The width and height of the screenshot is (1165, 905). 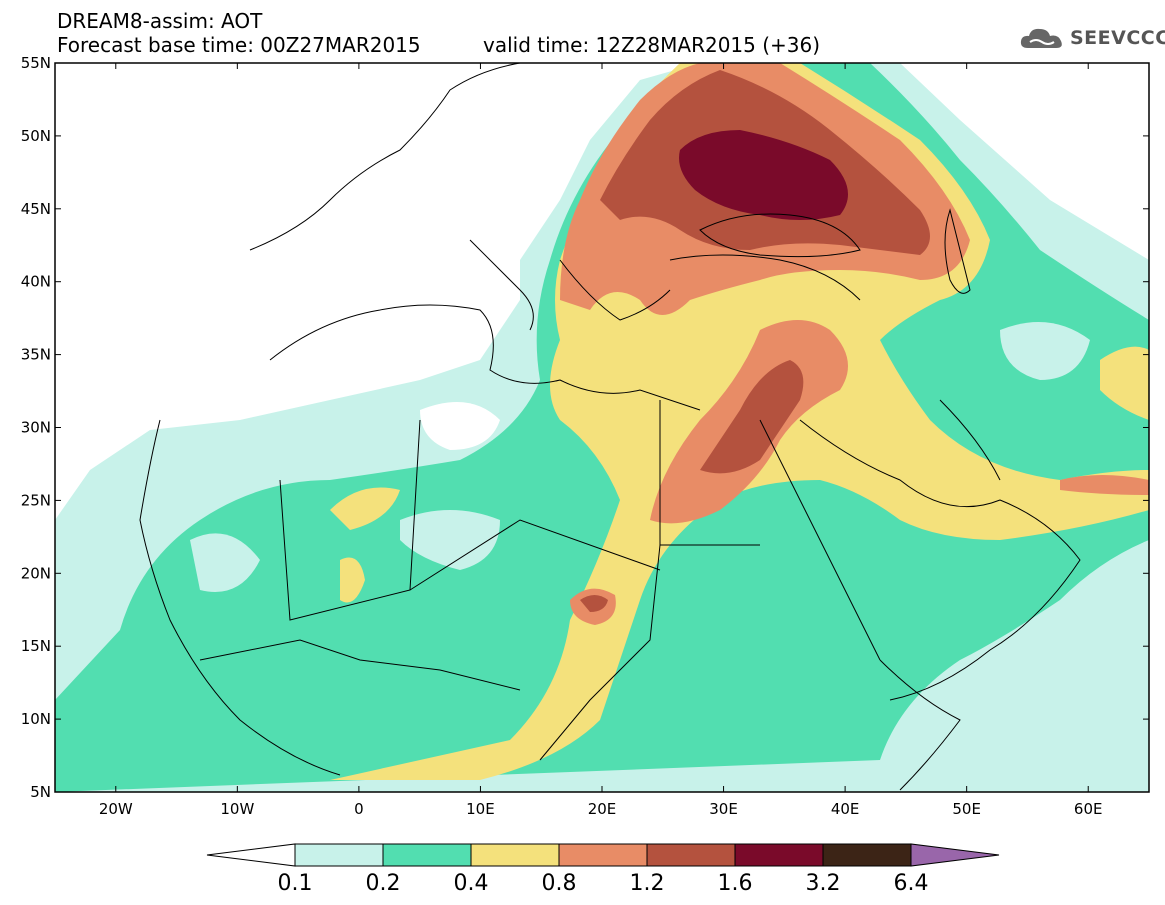 What do you see at coordinates (615, 290) in the screenshot?
I see `coastline-greece` at bounding box center [615, 290].